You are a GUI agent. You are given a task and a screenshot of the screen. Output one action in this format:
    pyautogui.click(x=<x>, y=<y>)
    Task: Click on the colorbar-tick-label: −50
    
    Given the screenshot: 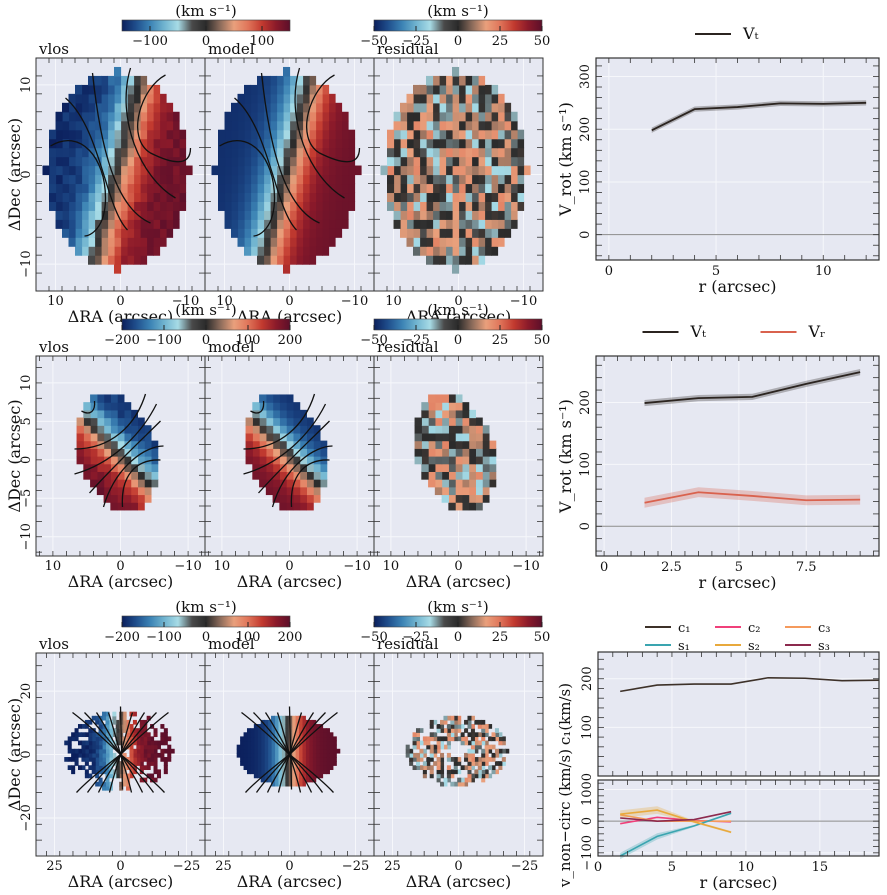 What is the action you would take?
    pyautogui.click(x=373, y=41)
    